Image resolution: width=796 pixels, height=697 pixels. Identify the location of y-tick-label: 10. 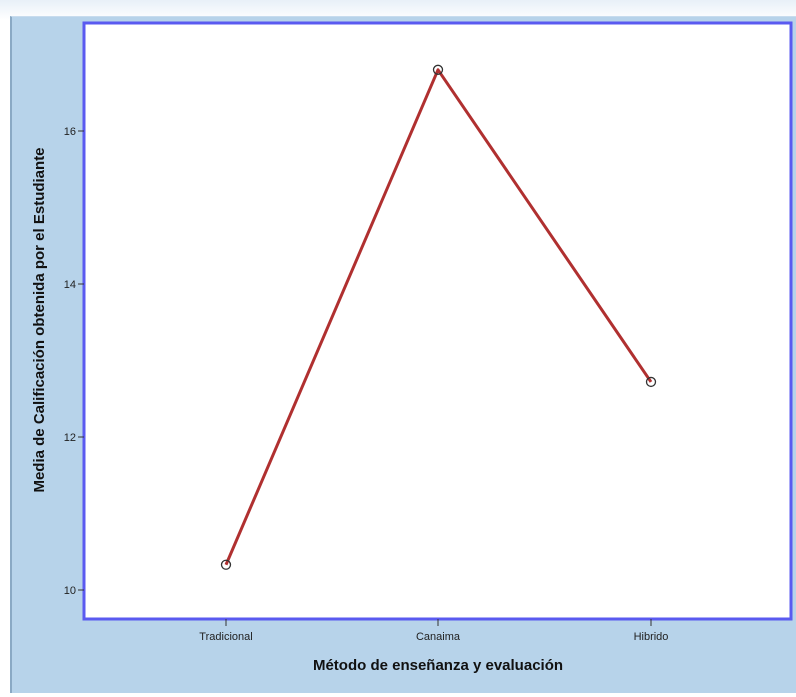
(70, 591).